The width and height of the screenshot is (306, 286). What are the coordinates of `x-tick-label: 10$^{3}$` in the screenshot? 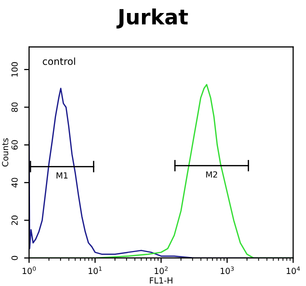 It's located at (227, 270).